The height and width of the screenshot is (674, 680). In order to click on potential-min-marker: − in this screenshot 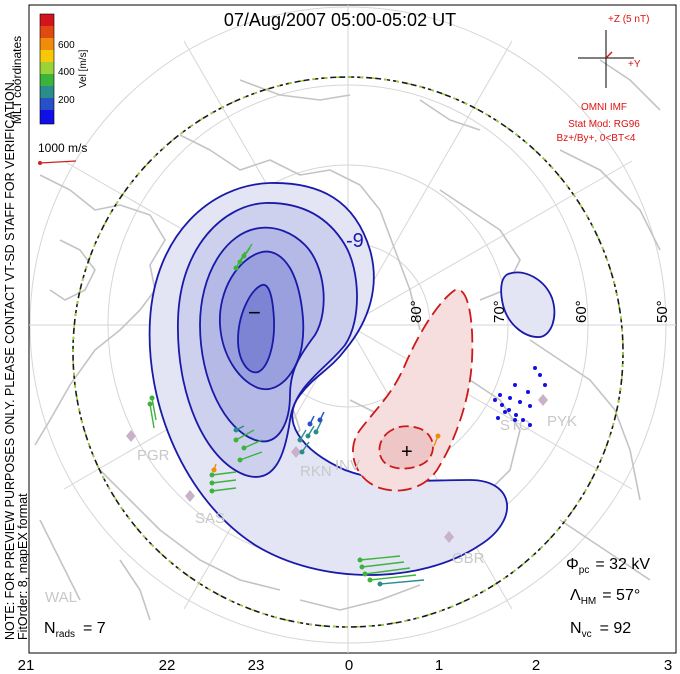, I will do `click(254, 312)`.